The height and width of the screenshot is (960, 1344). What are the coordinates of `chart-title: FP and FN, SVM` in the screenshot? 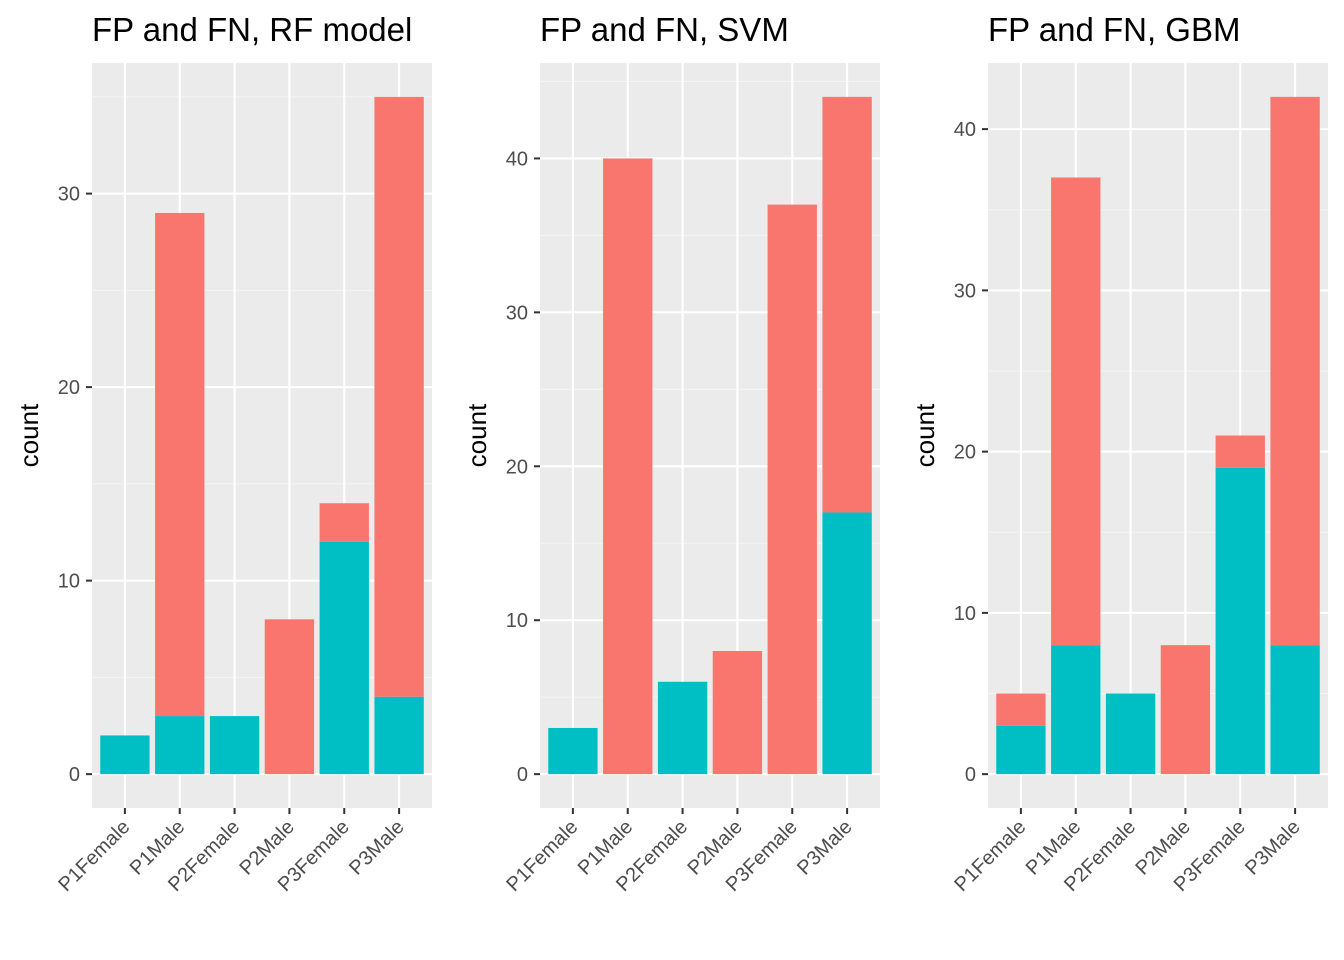 It's located at (664, 29).